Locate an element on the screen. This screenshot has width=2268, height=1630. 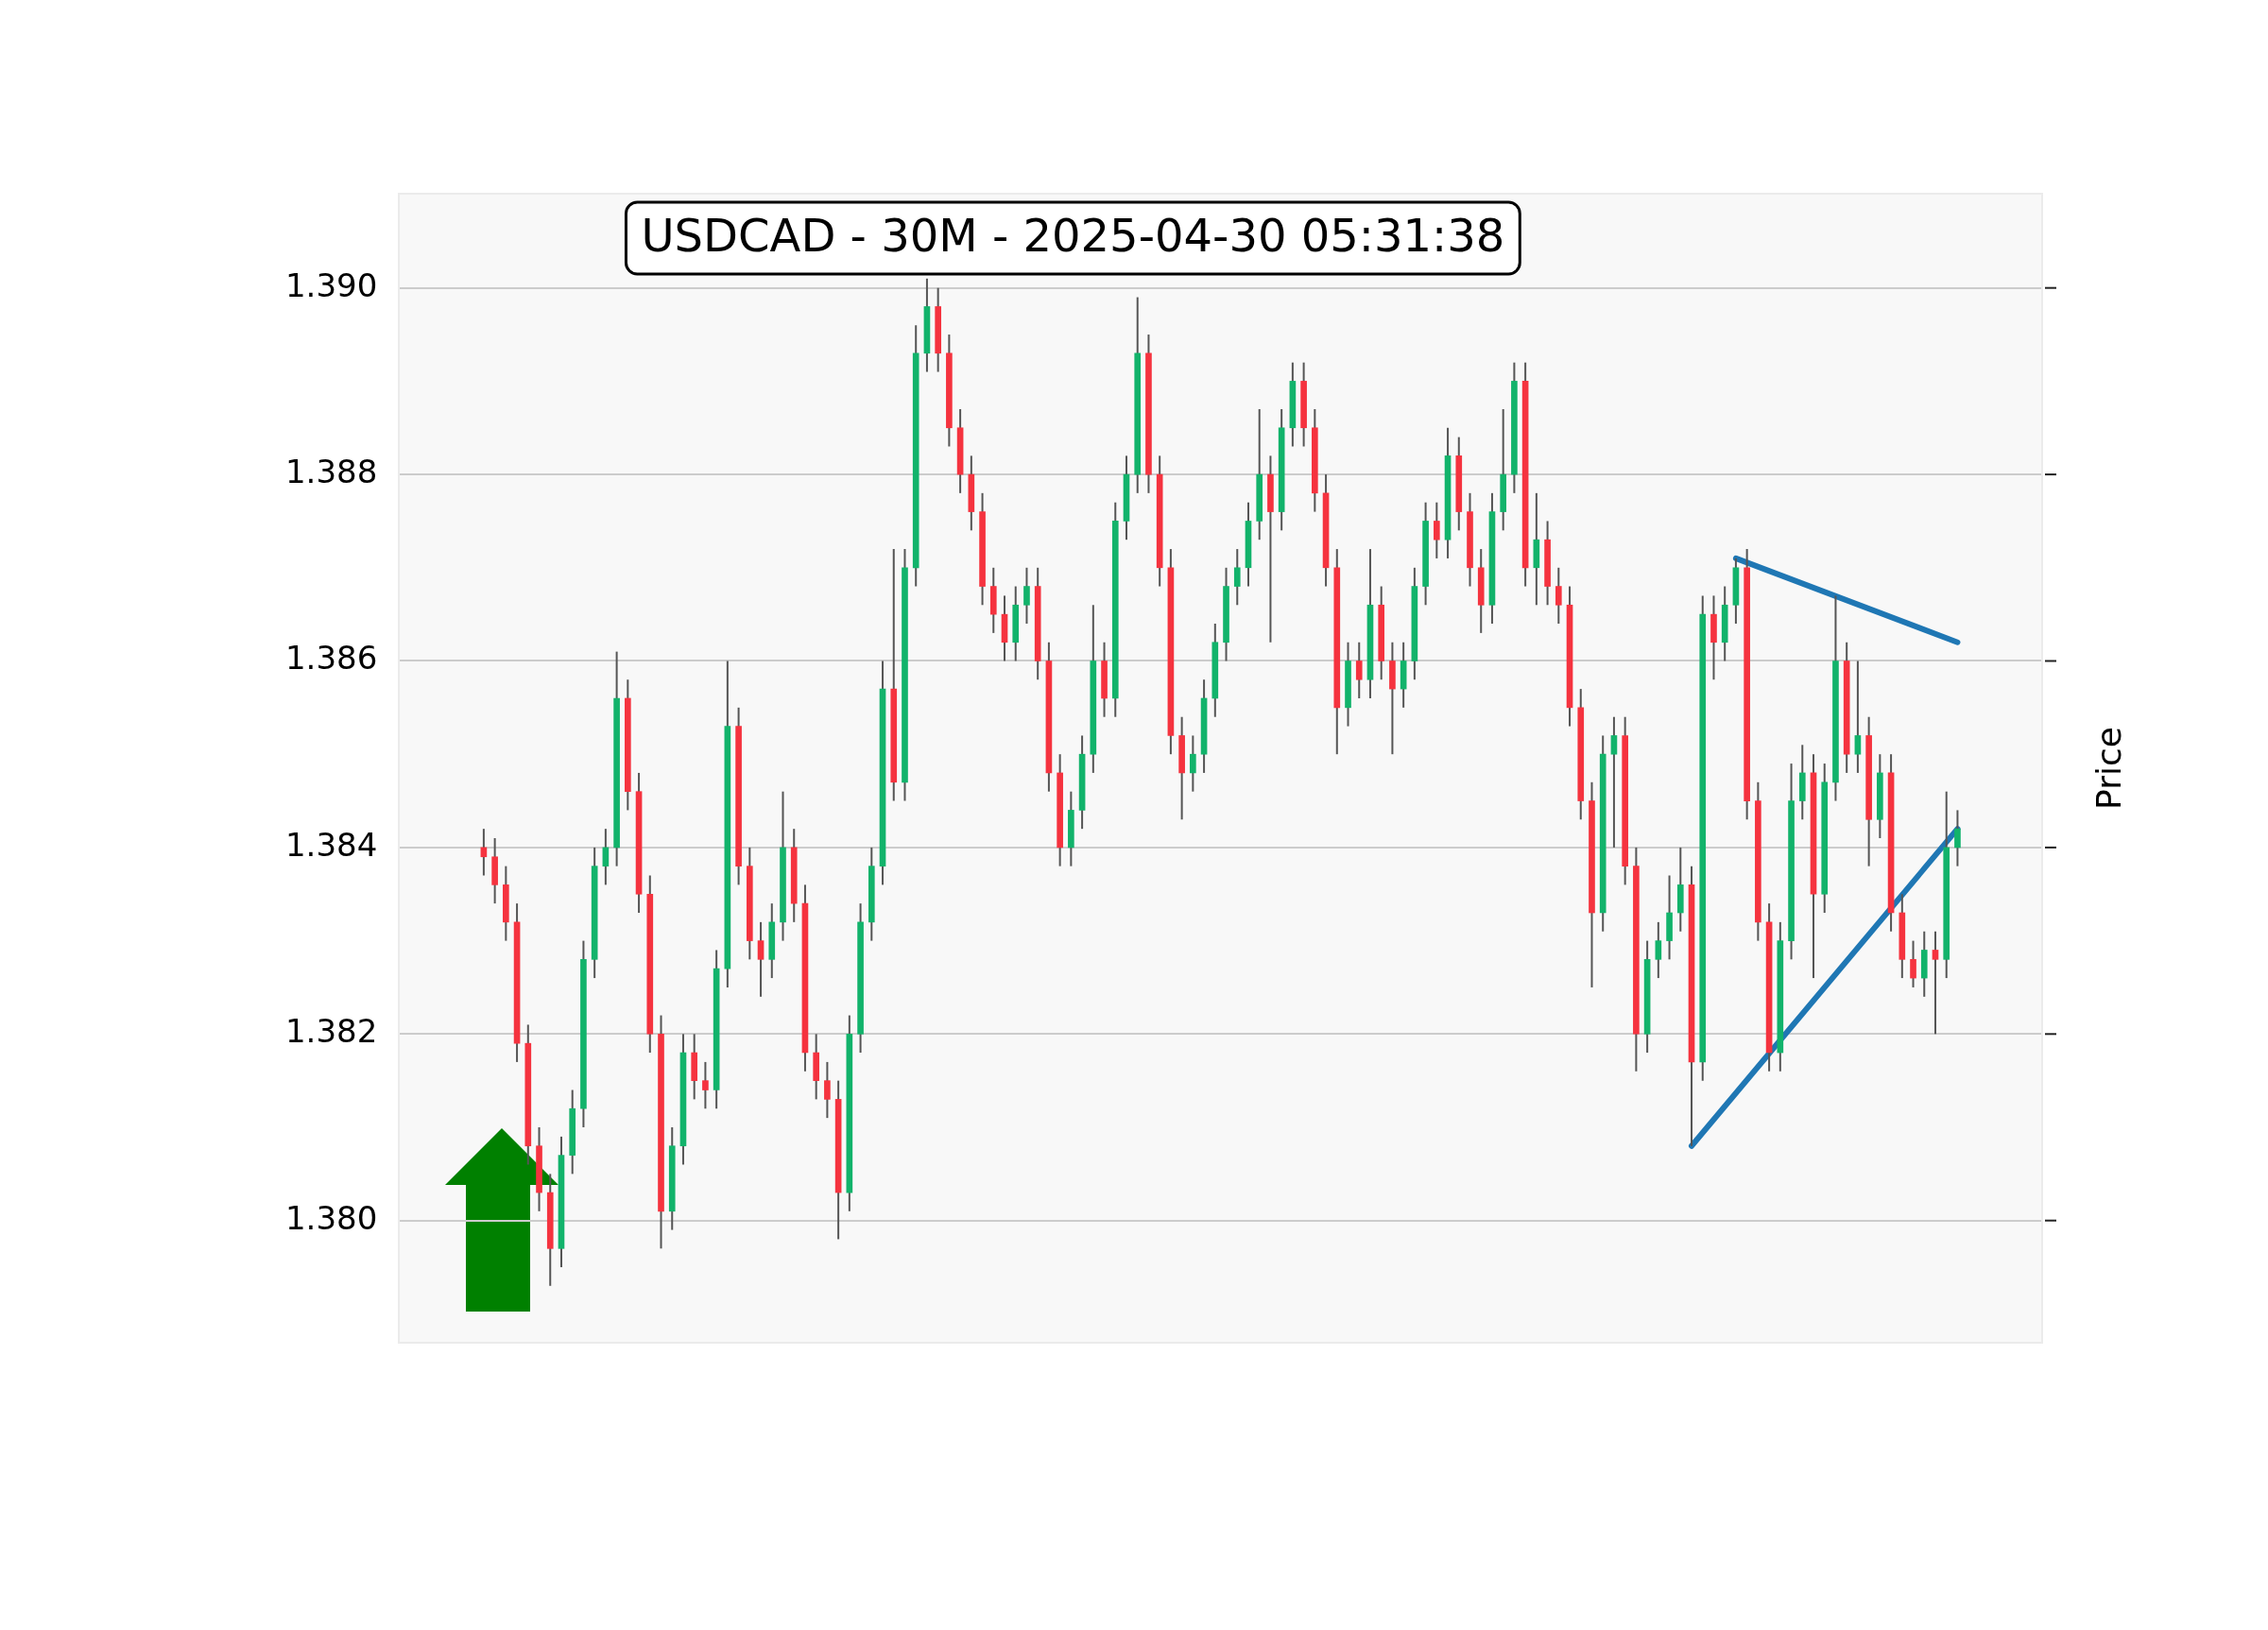
y-tick-label: 1.380 is located at coordinates (331, 1218).